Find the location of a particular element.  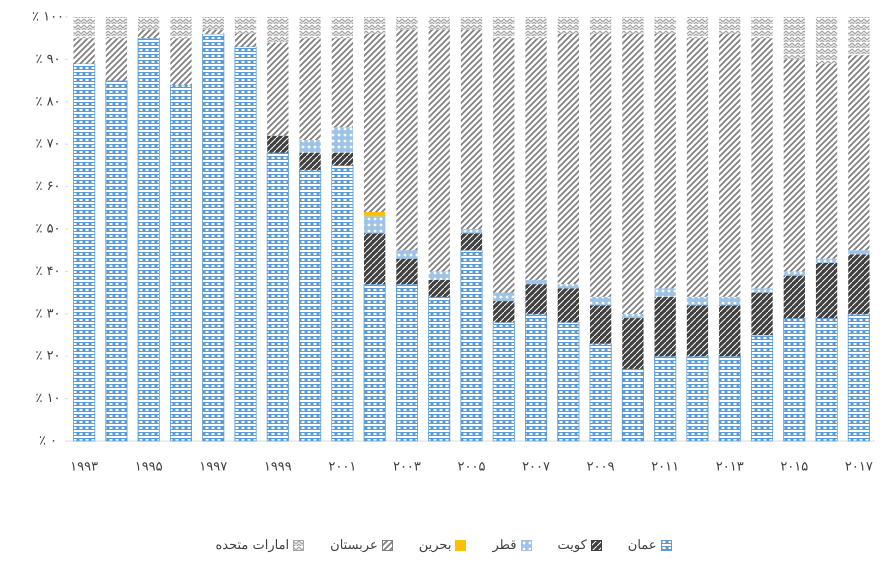

legend-label: عمان is located at coordinates (642, 545).